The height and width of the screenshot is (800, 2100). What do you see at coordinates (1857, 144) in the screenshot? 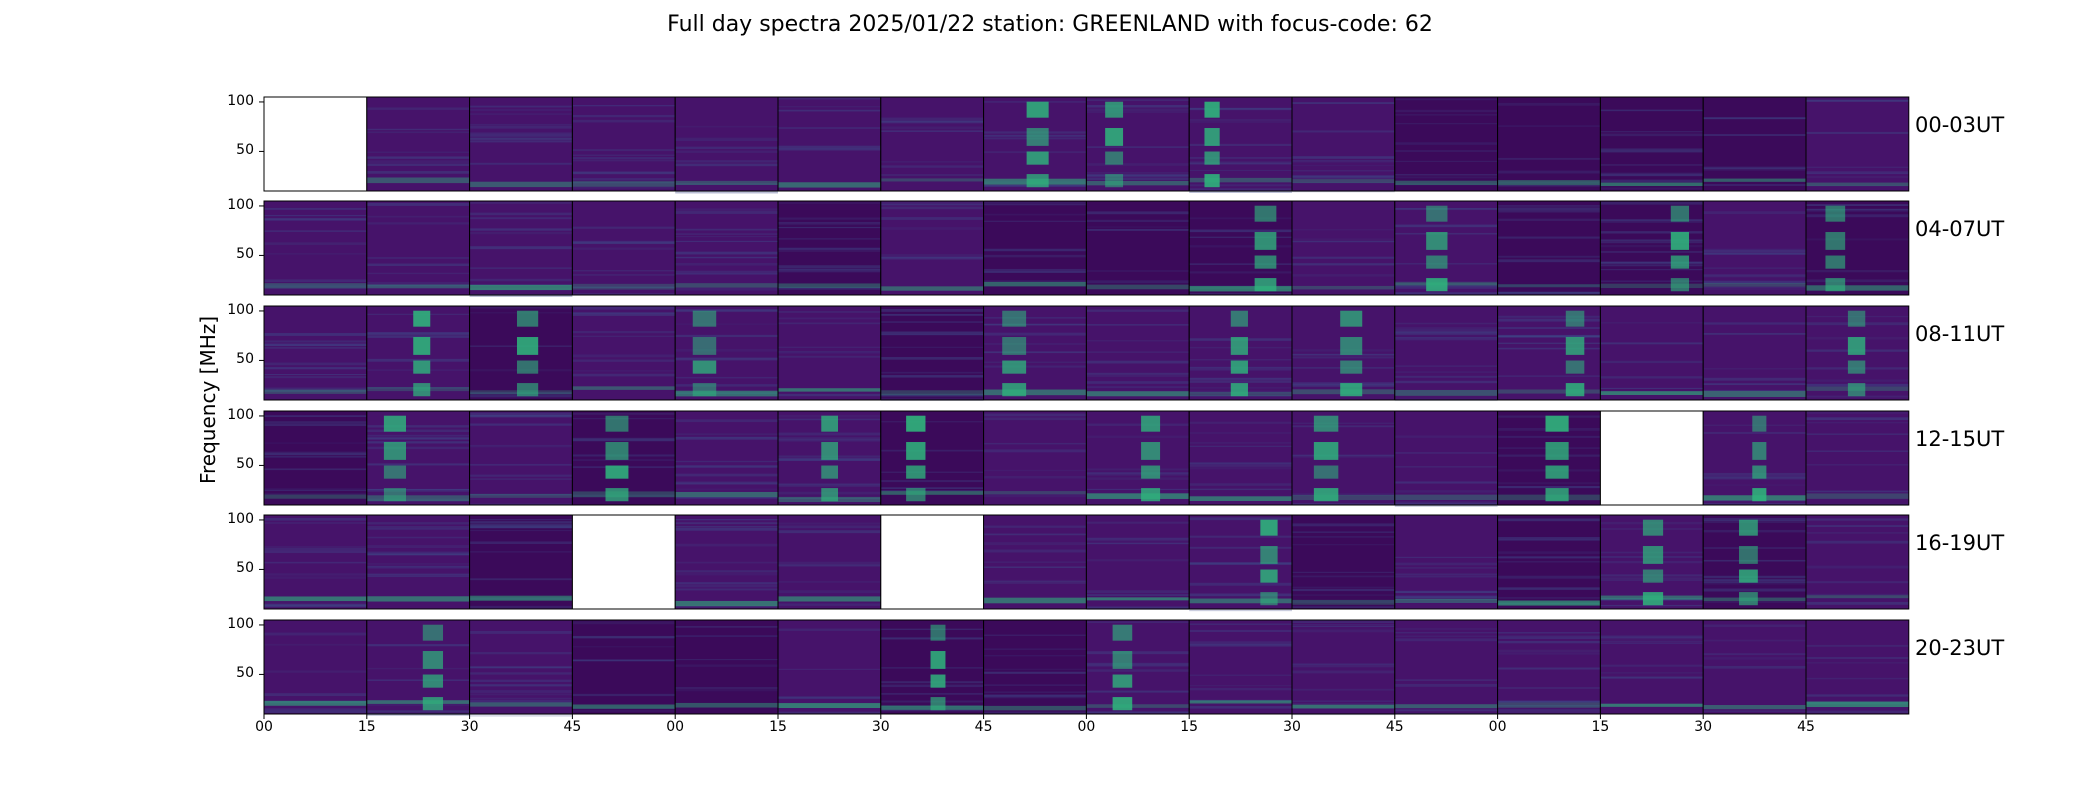
I see `panel-frame` at bounding box center [1857, 144].